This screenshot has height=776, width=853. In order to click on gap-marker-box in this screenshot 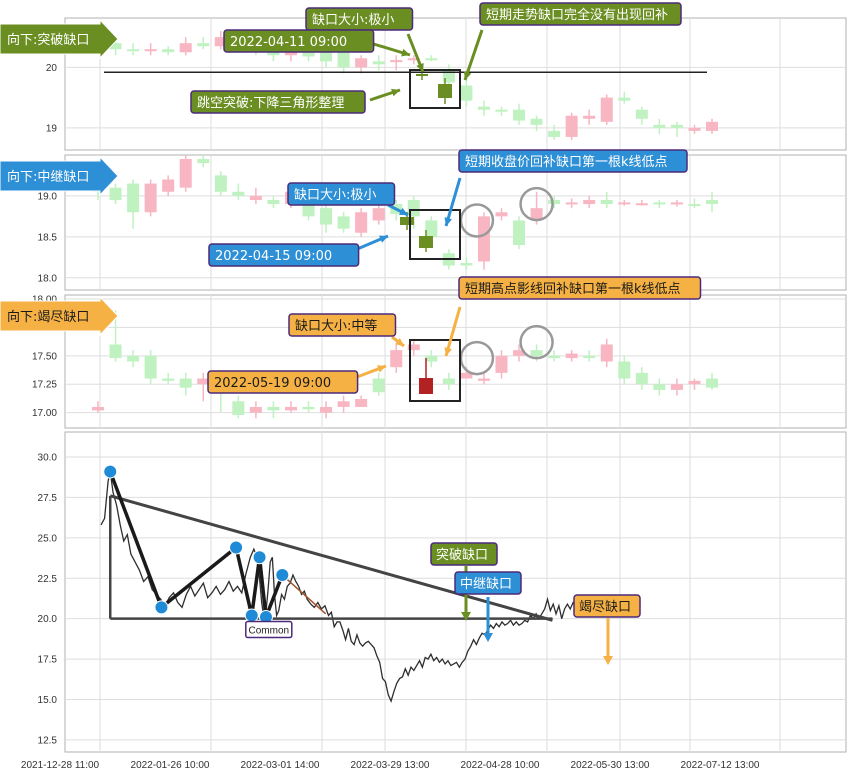, I will do `click(488, 583)`.